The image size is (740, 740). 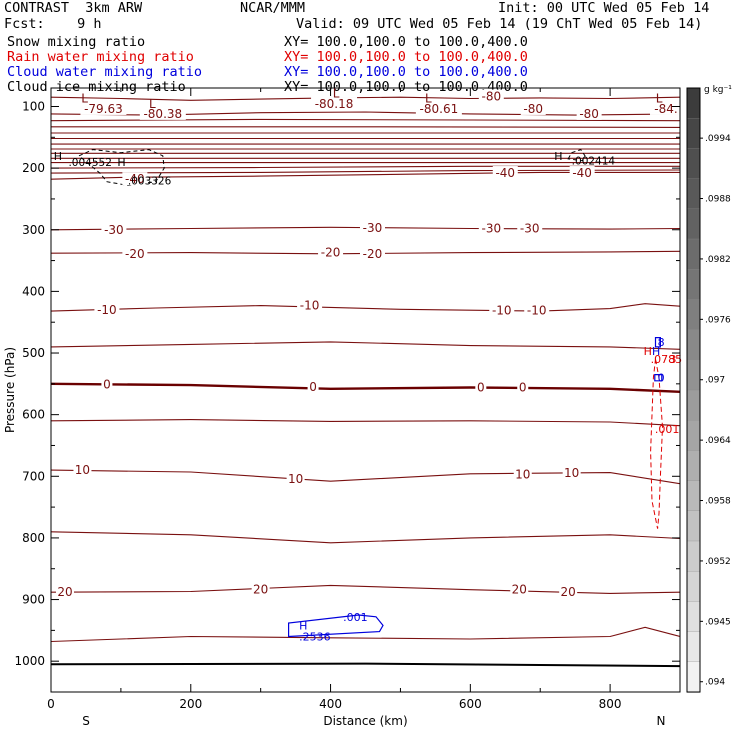 What do you see at coordinates (718, 90) in the screenshot?
I see `colorbar-units: g kg⁻¹` at bounding box center [718, 90].